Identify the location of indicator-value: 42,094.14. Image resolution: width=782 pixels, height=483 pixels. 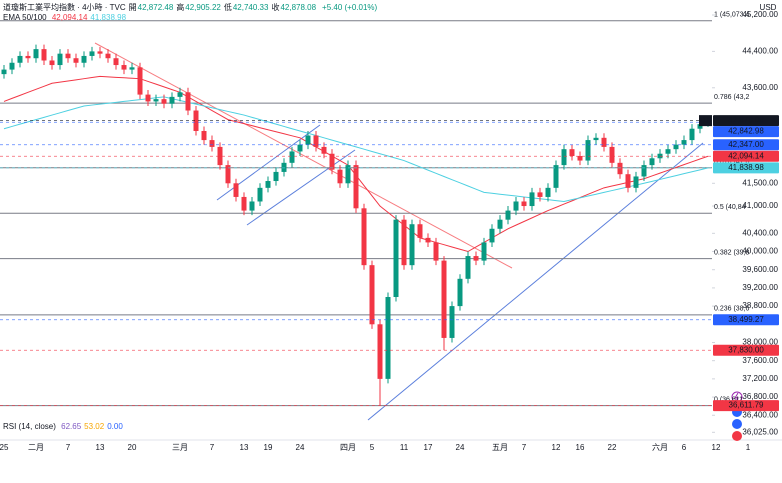
(69, 17).